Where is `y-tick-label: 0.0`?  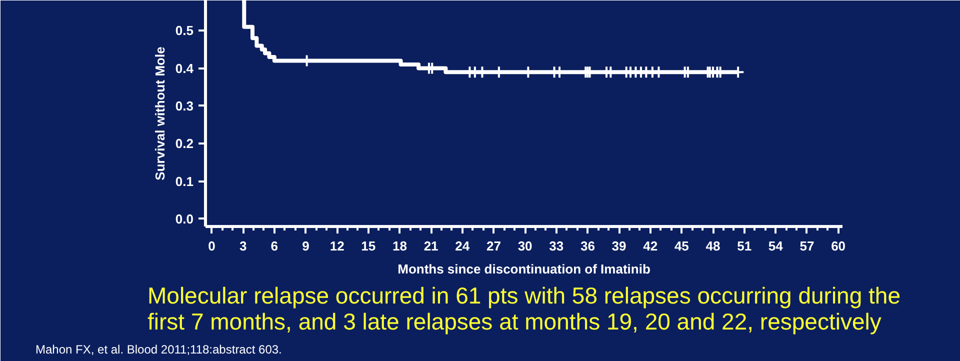 y-tick-label: 0.0 is located at coordinates (184, 218).